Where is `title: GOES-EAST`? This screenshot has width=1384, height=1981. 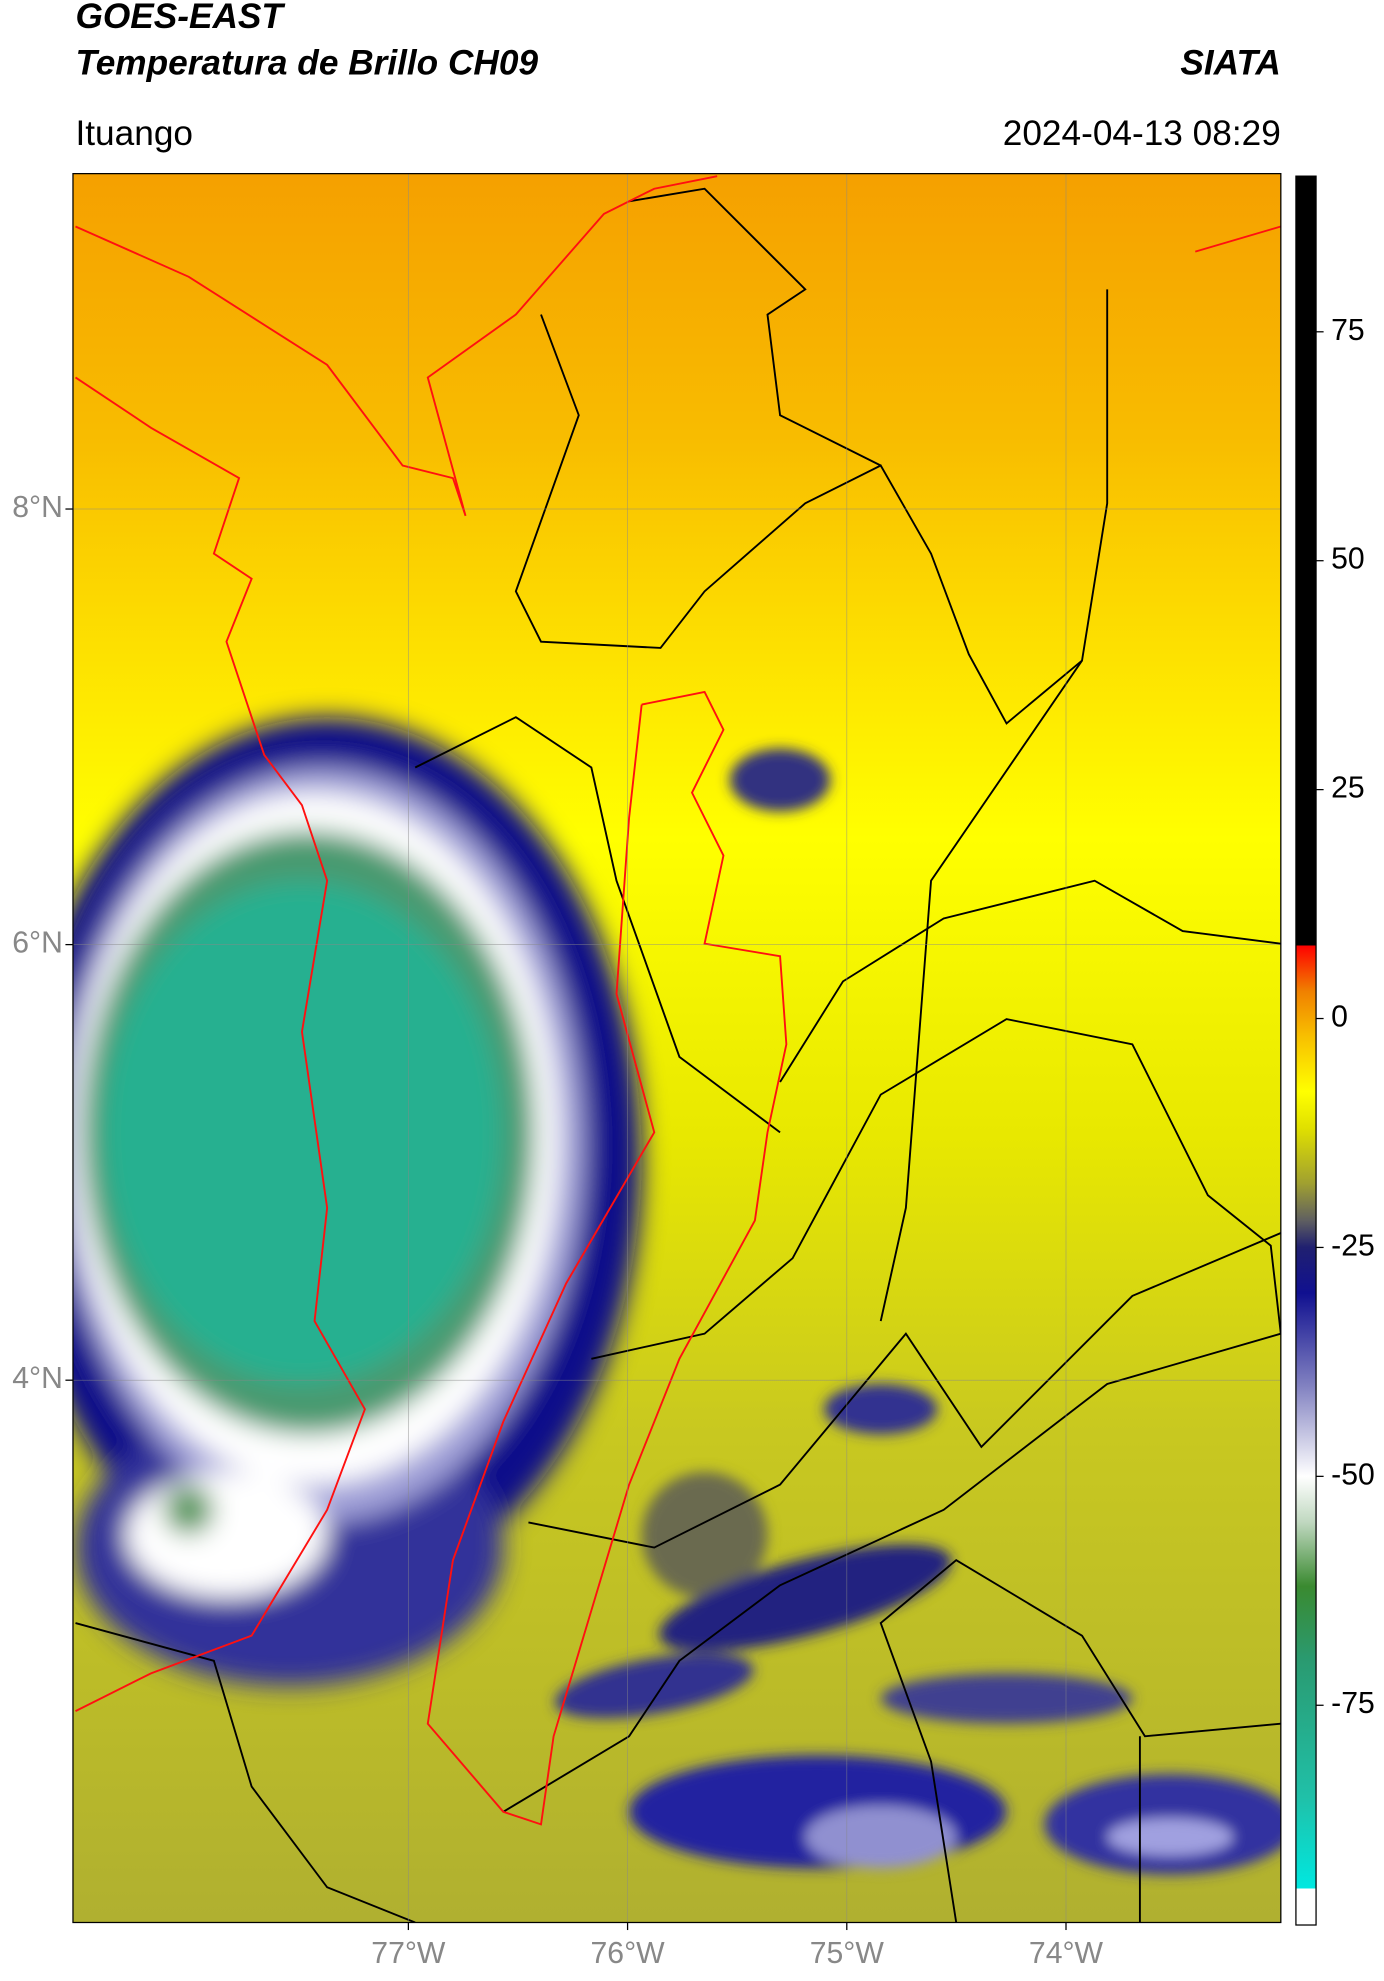 title: GOES-EAST is located at coordinates (180, 18).